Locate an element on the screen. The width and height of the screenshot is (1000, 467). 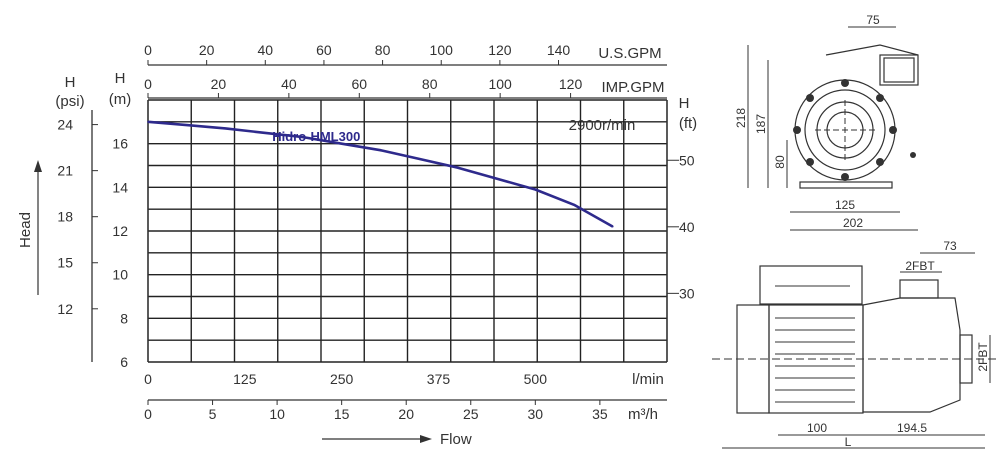
front-dim-total-width: 202 is located at coordinates (853, 223).